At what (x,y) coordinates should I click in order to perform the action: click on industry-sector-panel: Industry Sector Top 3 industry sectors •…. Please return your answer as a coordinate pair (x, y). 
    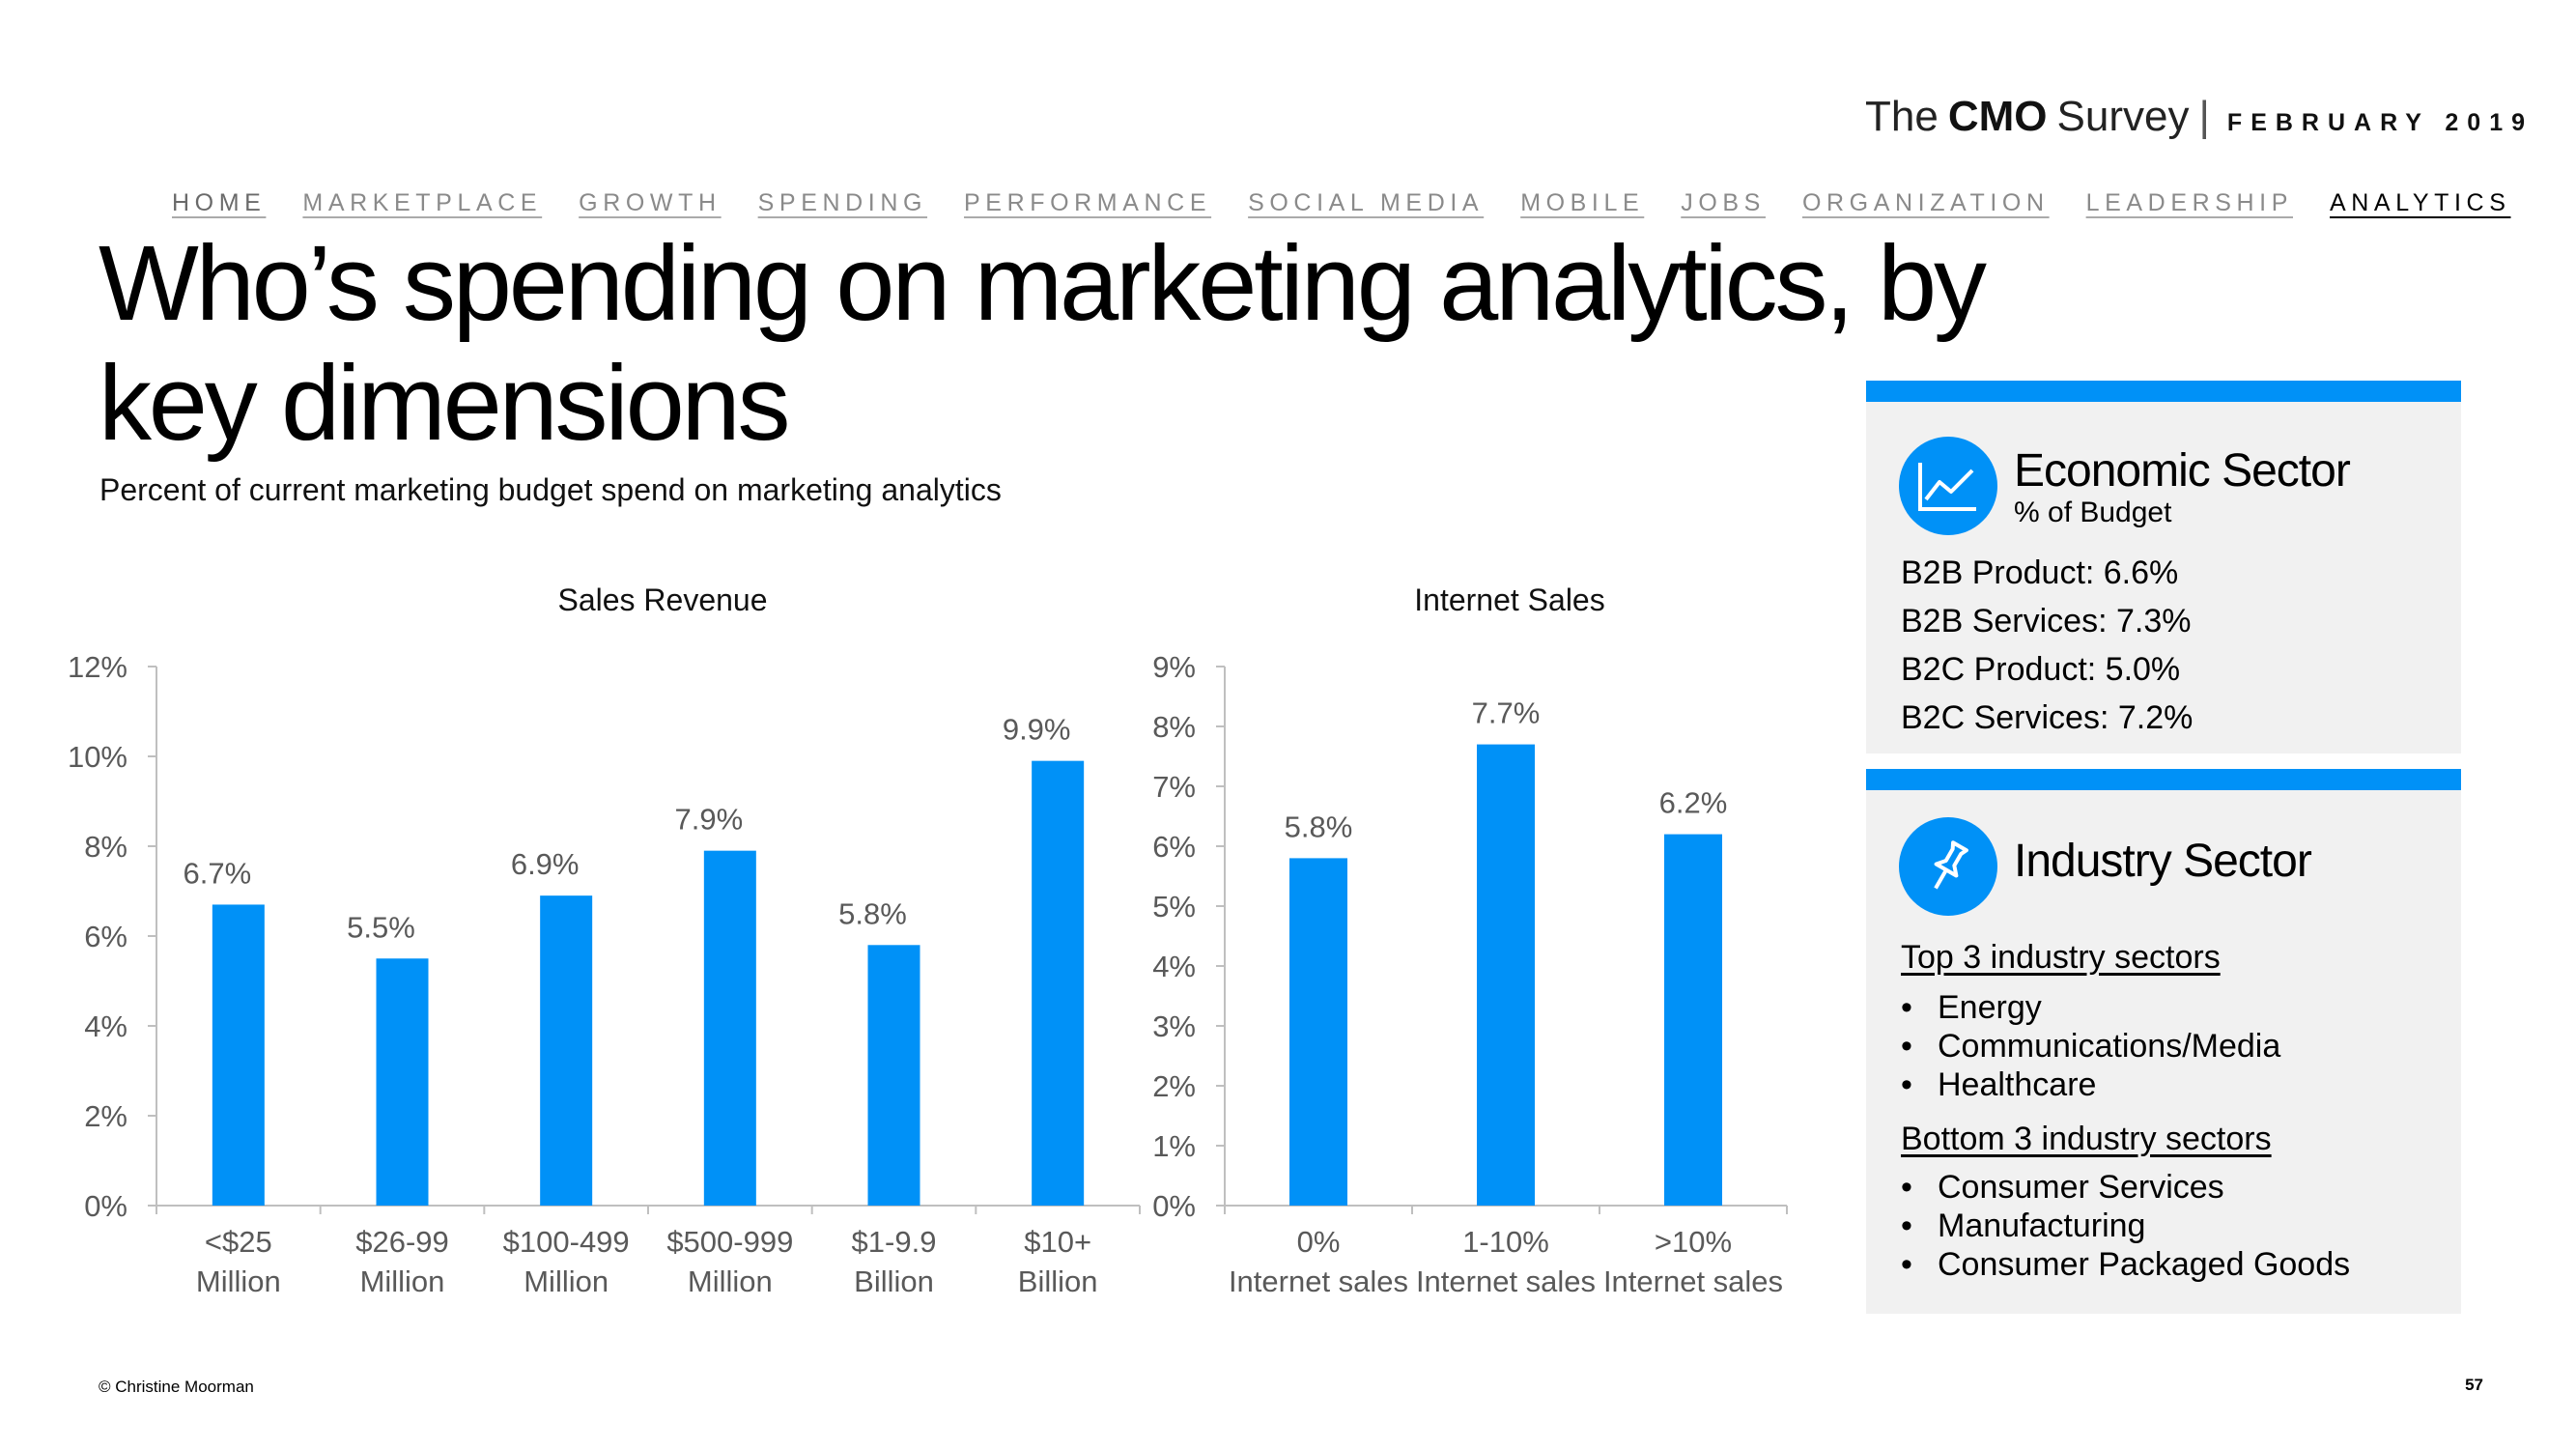
    Looking at the image, I should click on (2163, 1041).